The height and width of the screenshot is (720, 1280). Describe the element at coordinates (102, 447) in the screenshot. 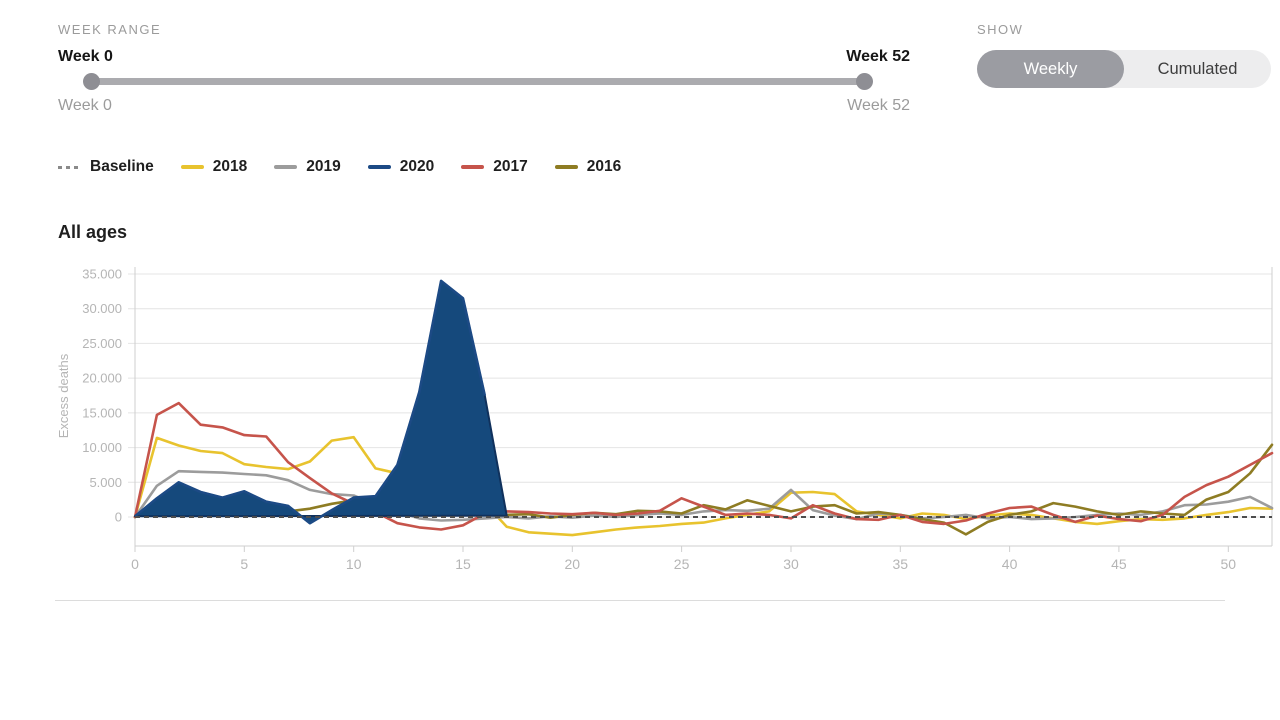

I see `y-tick-label: 10.000` at that location.